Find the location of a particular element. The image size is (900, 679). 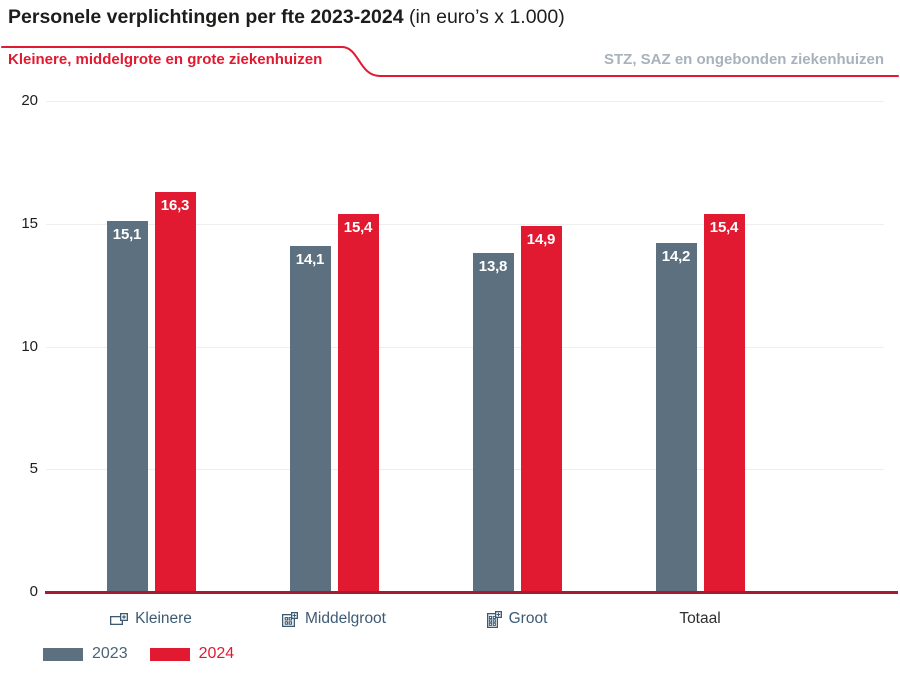

bar-value-label: 13,8 is located at coordinates (493, 266).